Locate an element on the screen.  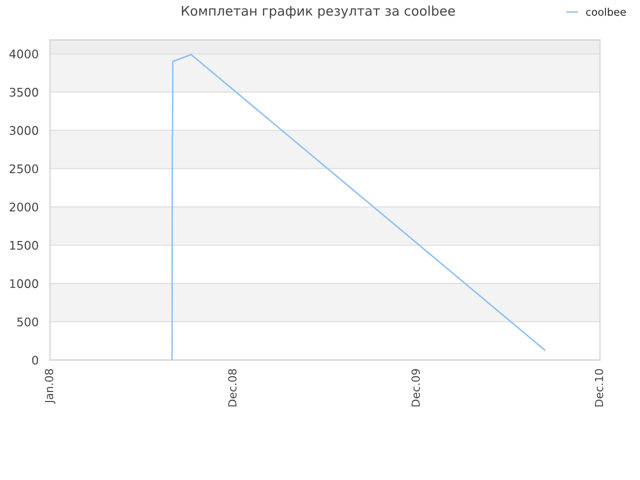
y-tick-label: 0 is located at coordinates (35, 360).